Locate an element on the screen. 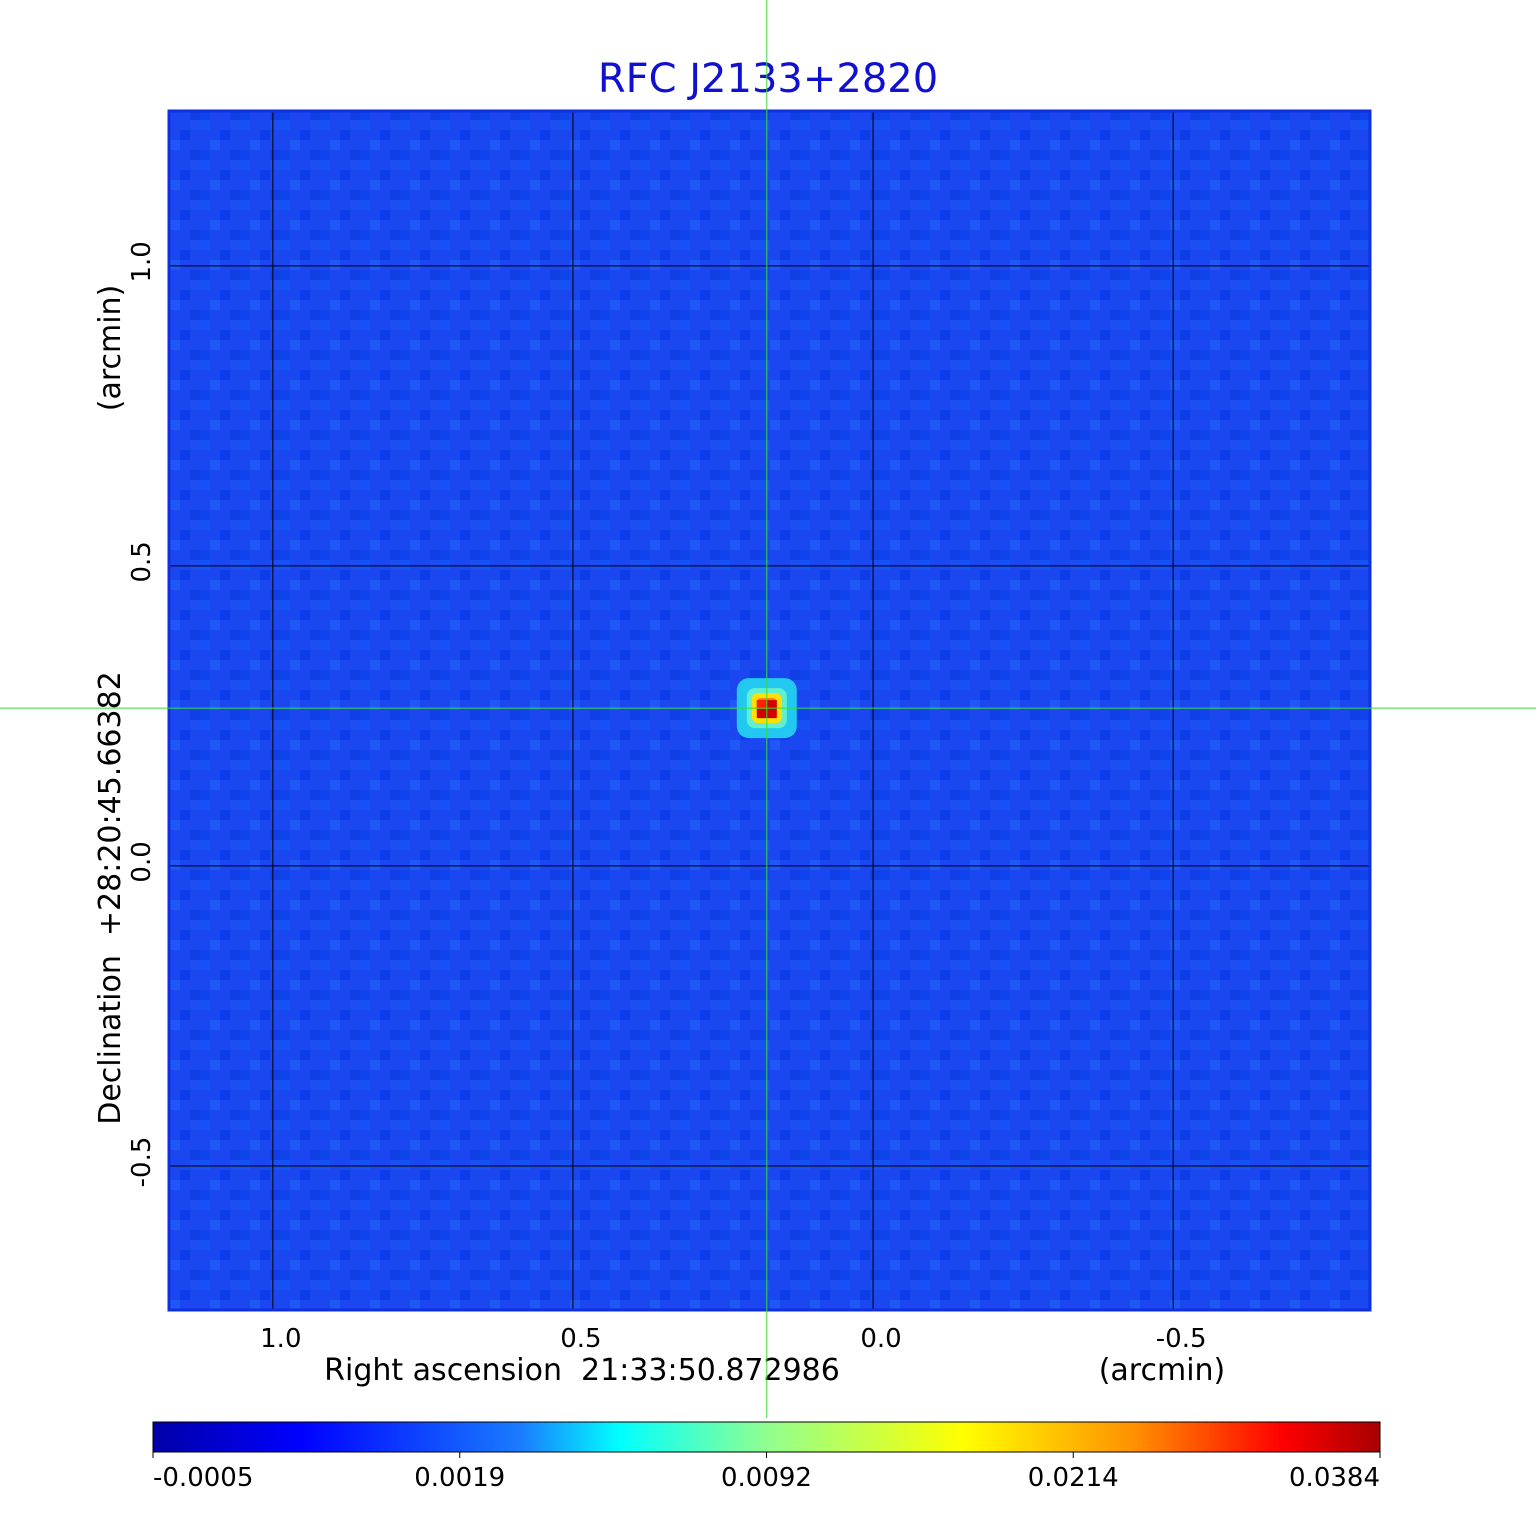 Image resolution: width=1536 pixels, height=1515 pixels. y-tick-label: 1.0 is located at coordinates (142, 261).